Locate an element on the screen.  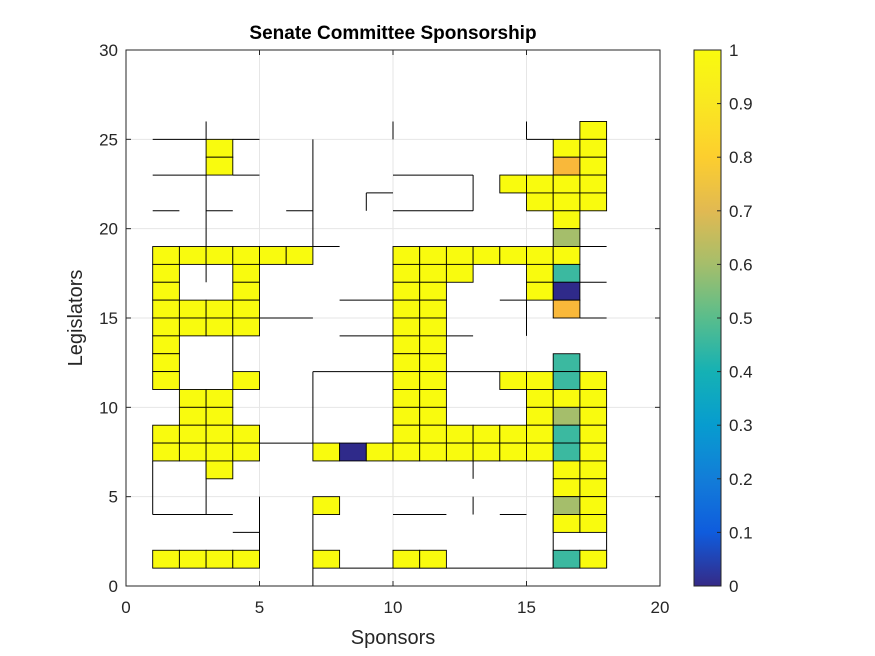
colorbar-tick-label: 0.5 is located at coordinates (741, 318).